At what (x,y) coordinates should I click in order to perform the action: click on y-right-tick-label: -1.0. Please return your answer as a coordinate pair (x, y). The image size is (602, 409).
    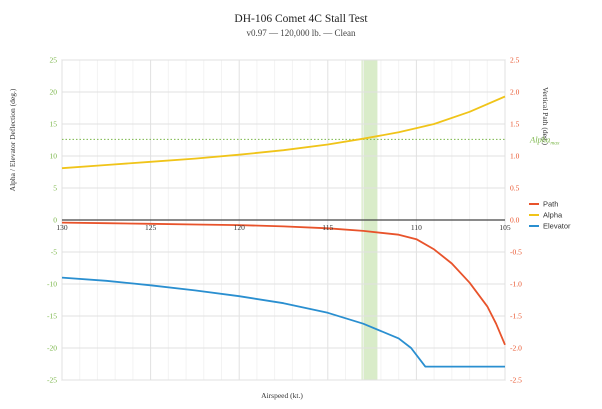
    Looking at the image, I should click on (516, 284).